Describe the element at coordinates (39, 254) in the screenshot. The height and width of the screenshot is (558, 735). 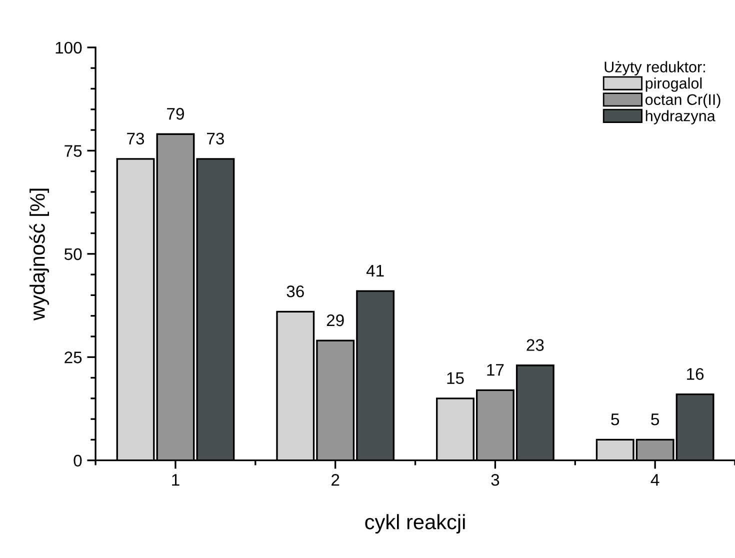
I see `y-axis-title: wydajność [%]` at that location.